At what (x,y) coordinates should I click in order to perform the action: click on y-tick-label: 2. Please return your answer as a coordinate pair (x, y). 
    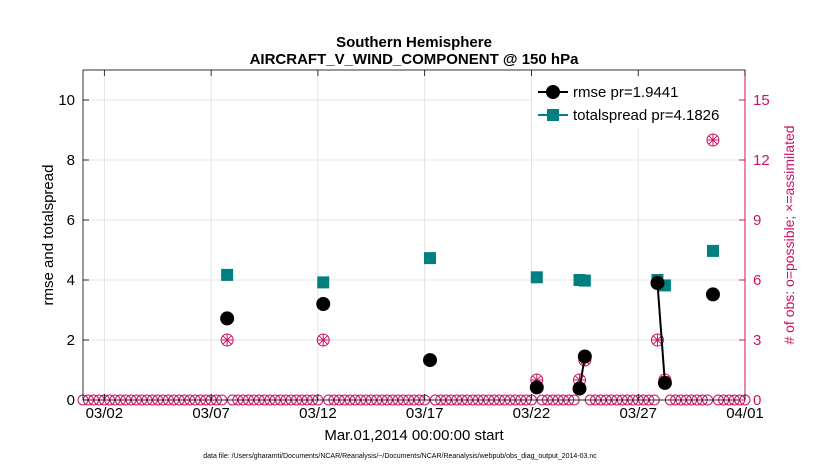
    Looking at the image, I should click on (71, 340).